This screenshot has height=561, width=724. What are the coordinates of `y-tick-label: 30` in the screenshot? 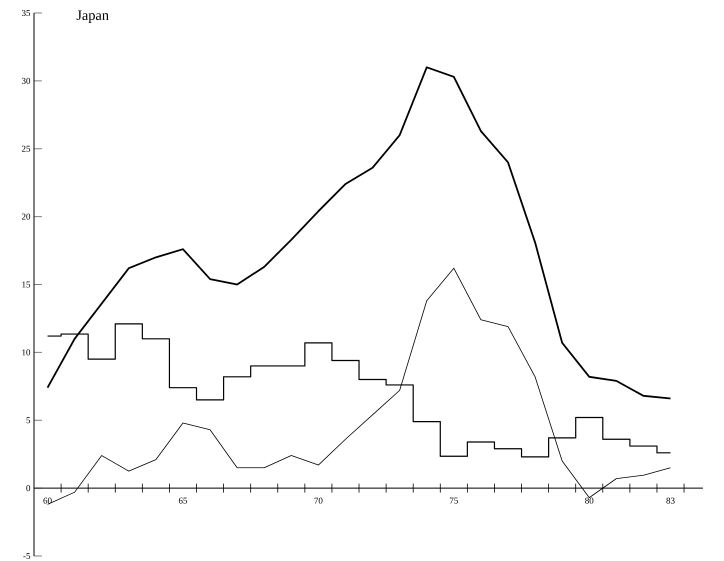 It's located at (26, 81).